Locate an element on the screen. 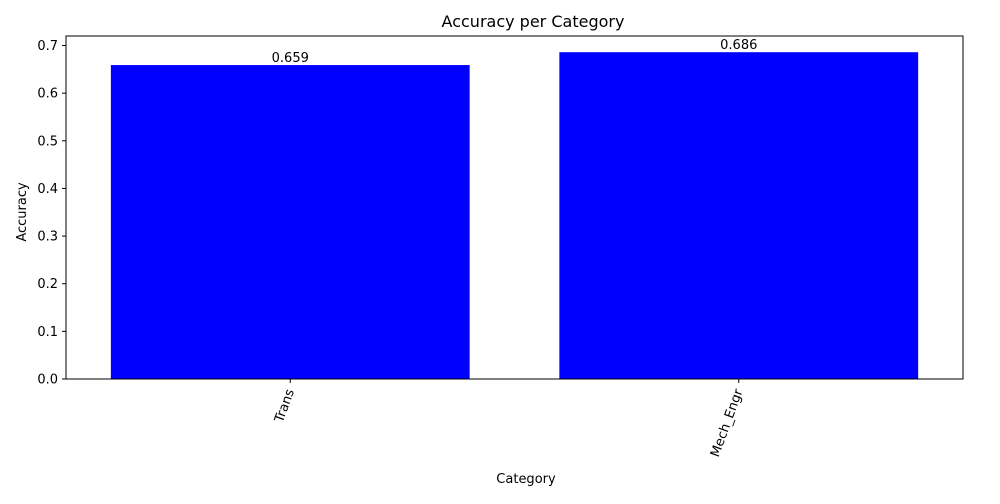  data-label-0: 0.659 is located at coordinates (290, 58).